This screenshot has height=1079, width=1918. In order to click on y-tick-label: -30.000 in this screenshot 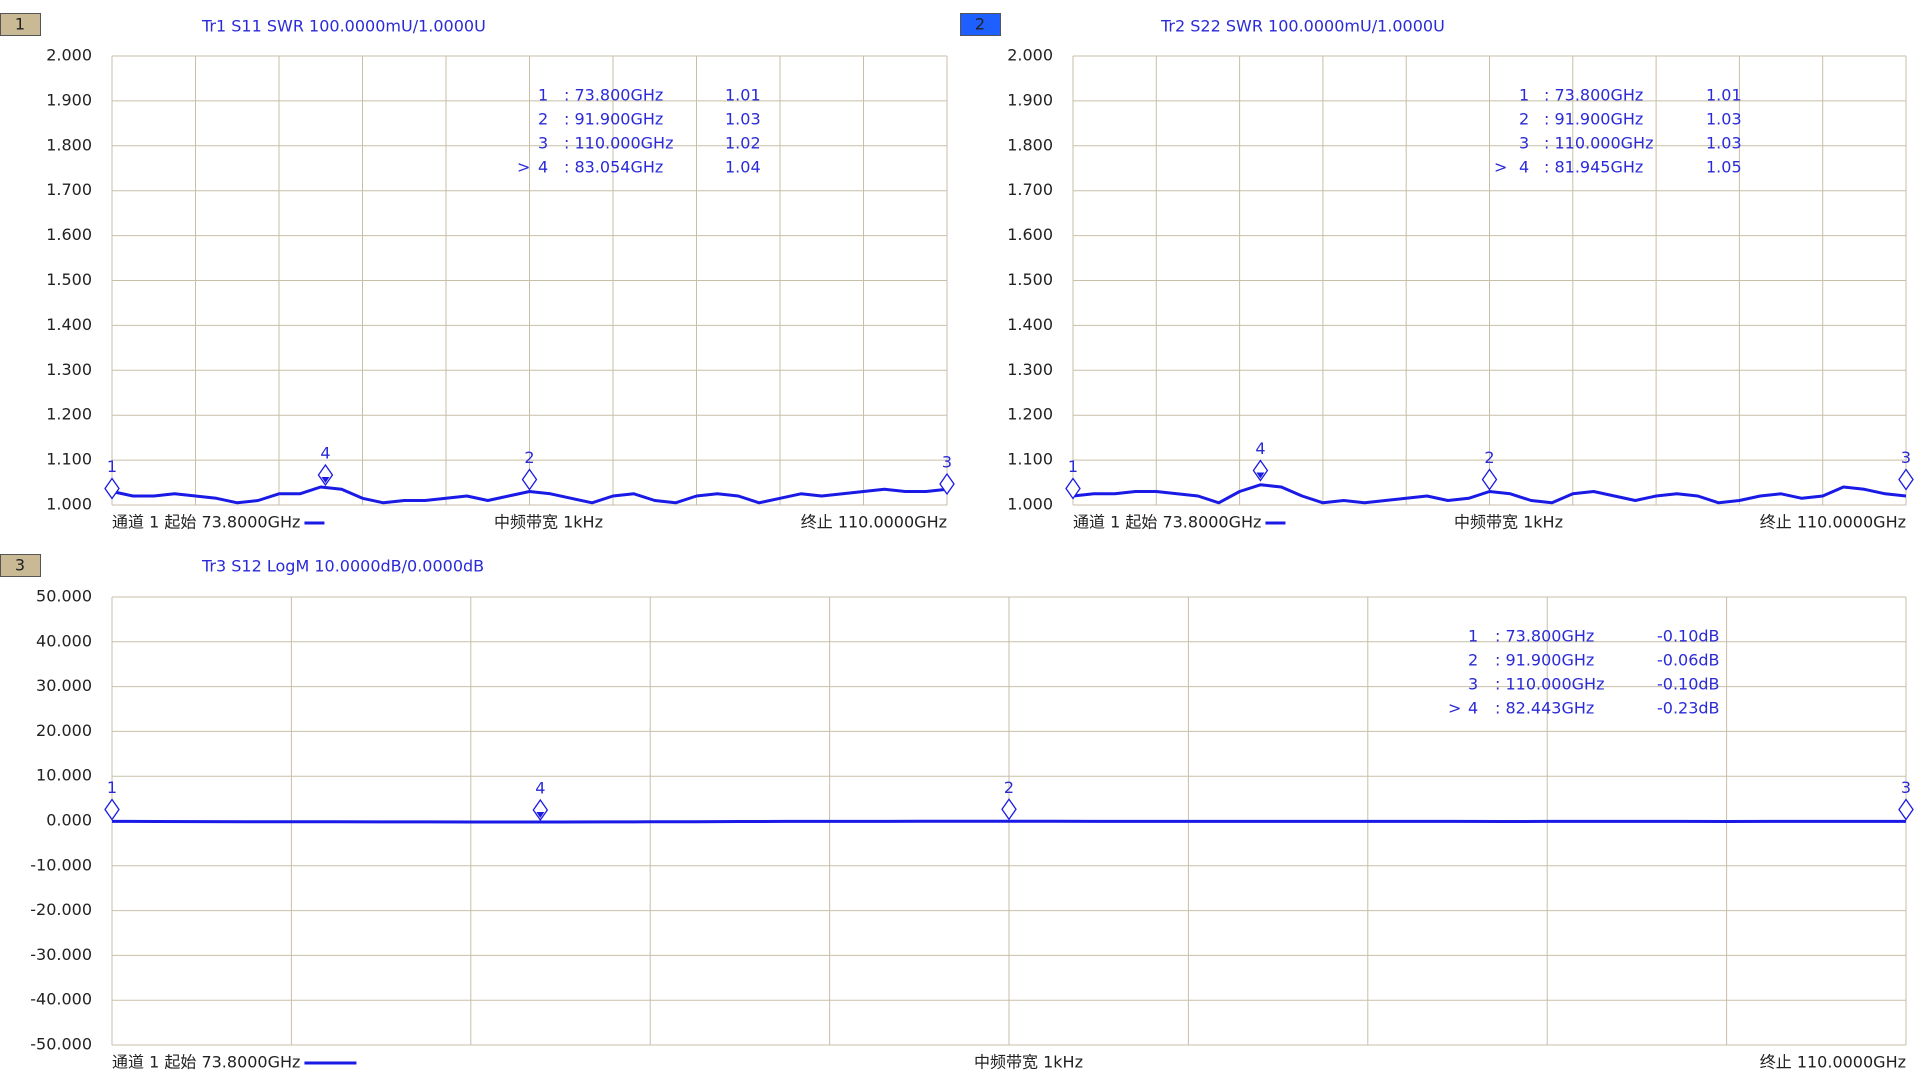, I will do `click(61, 954)`.